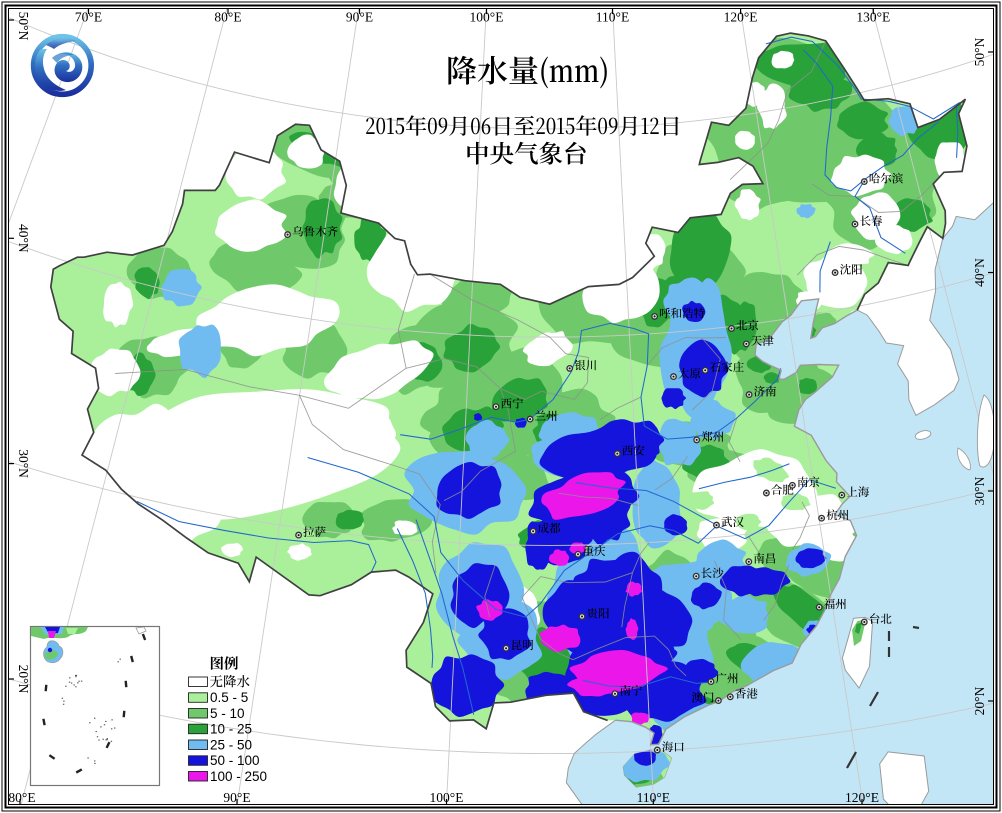  What do you see at coordinates (229, 697) in the screenshot?
I see `svg-text: 0.5 - 5` at bounding box center [229, 697].